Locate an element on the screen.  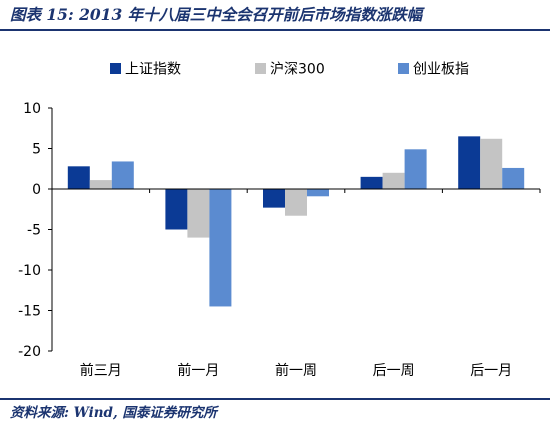
y-tick-label: -15 is located at coordinates (29, 312).